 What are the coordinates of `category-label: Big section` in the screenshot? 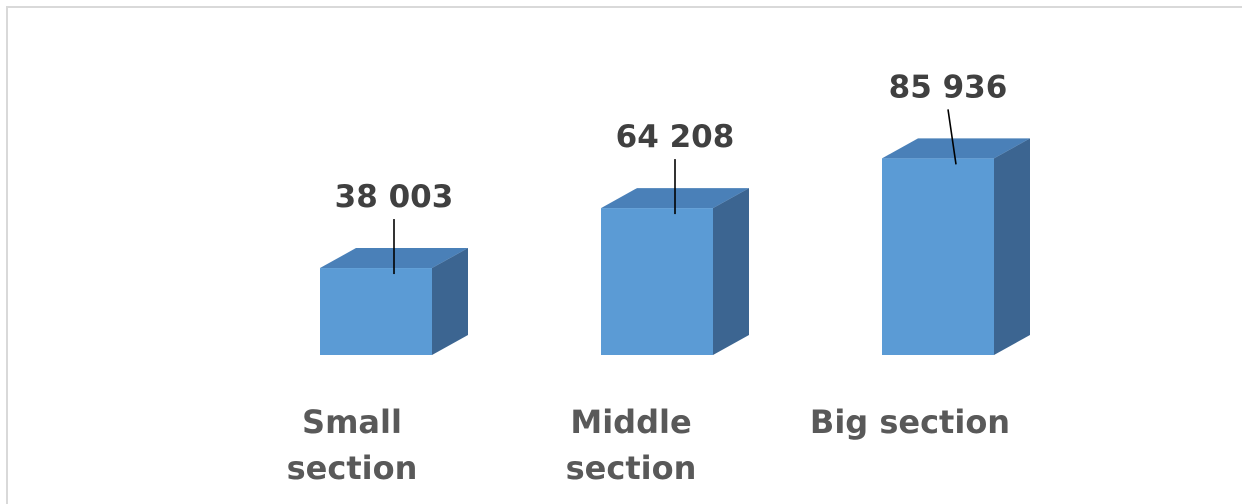 It's located at (910, 422).